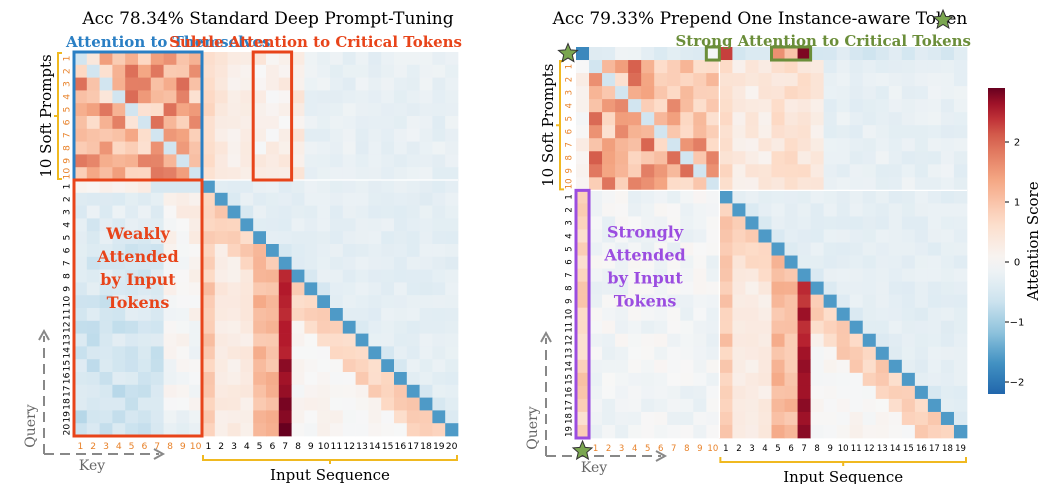 This screenshot has width=1046, height=484. I want to click on key-arrow-head, so click(159, 454).